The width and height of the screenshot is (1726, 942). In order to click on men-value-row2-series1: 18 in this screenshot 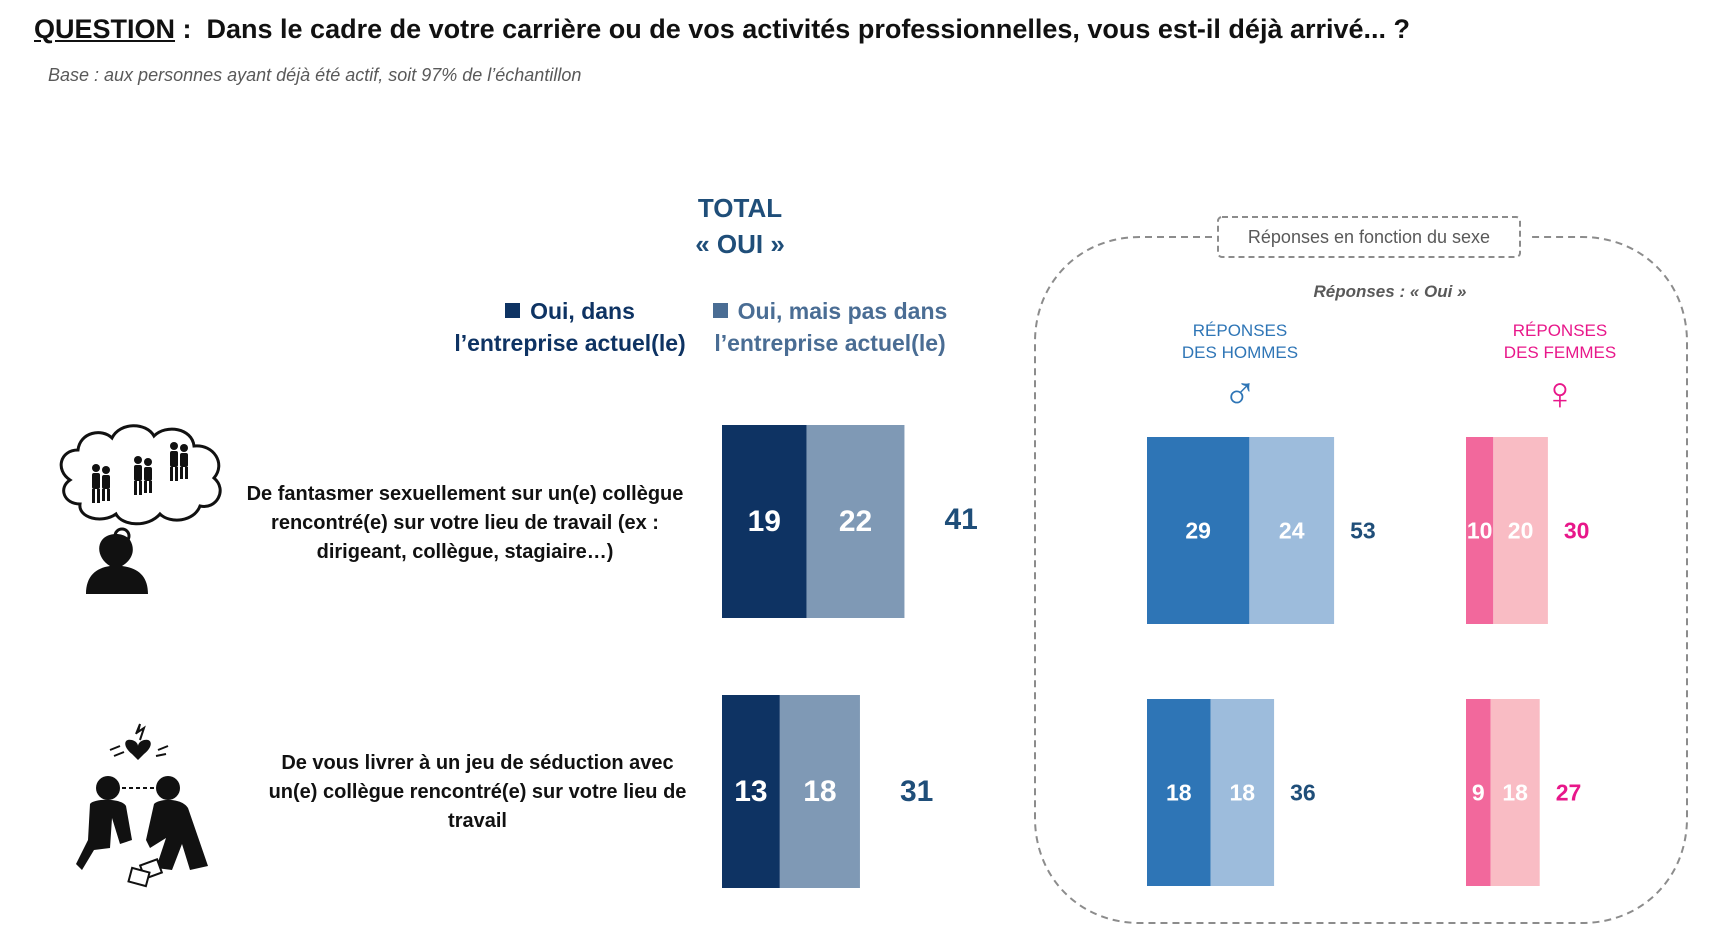, I will do `click(1179, 793)`.